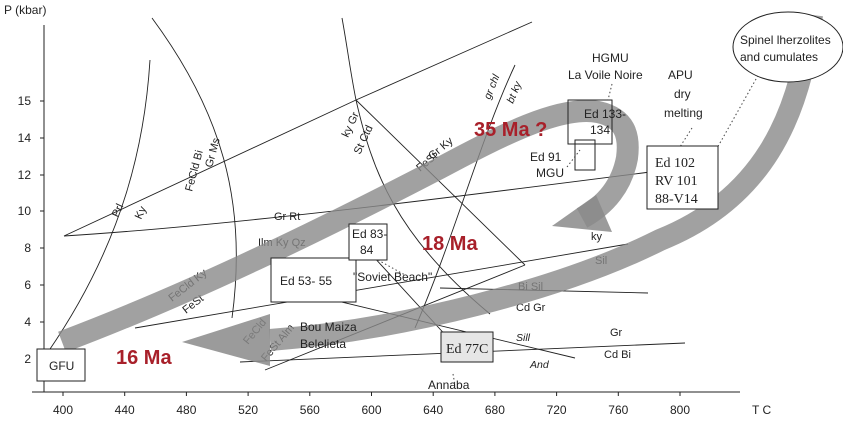 The height and width of the screenshot is (421, 843). I want to click on leader-hgmu, so click(610, 92).